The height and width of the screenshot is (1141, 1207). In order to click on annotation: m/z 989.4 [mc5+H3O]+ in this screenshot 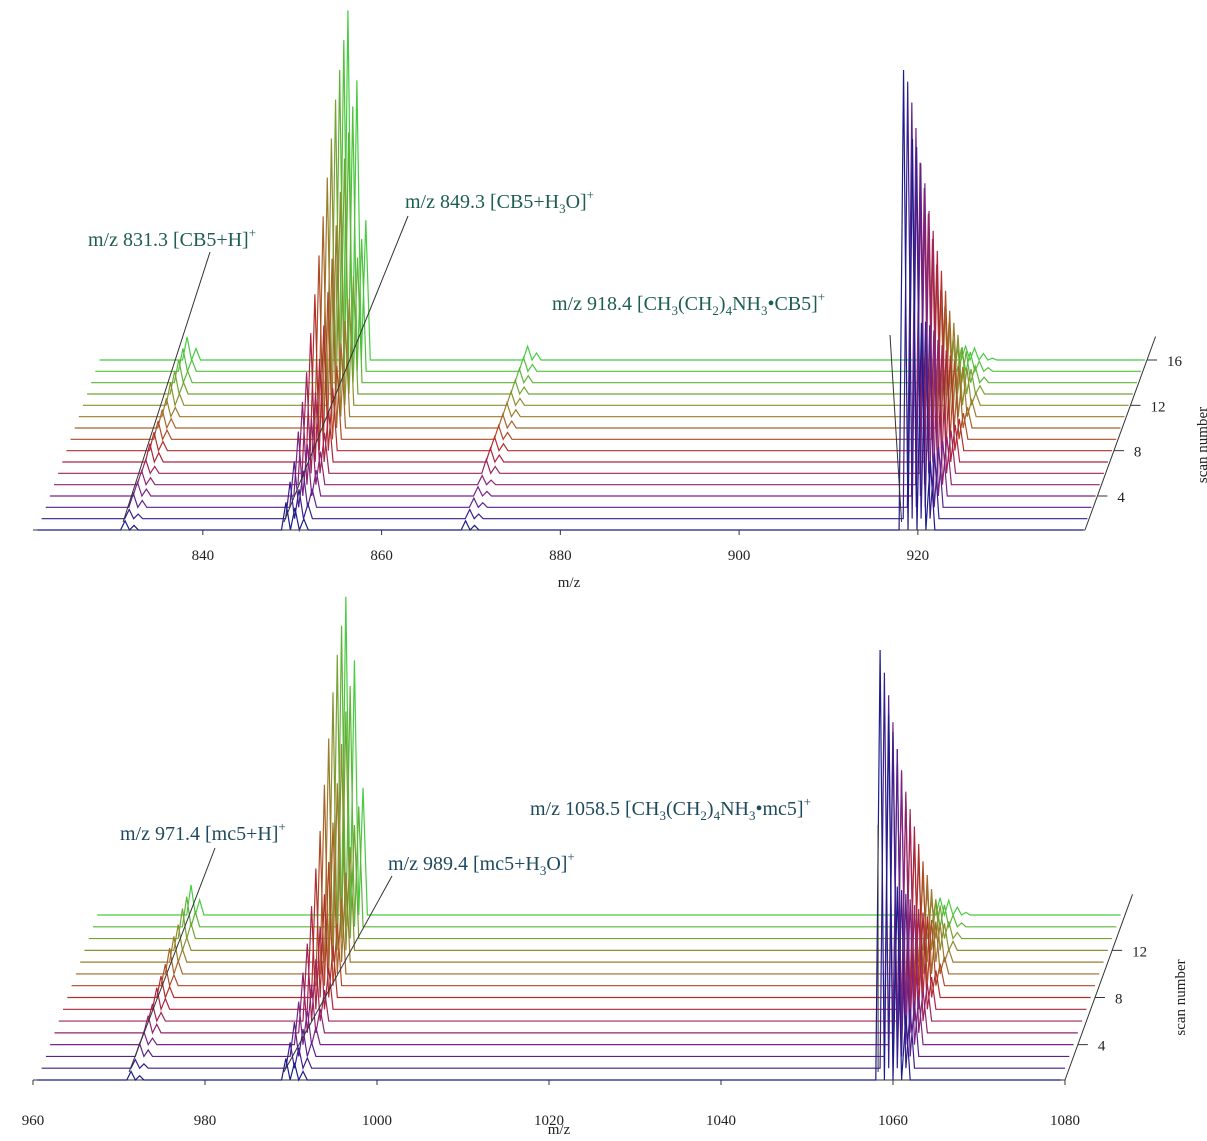, I will do `click(481, 863)`.